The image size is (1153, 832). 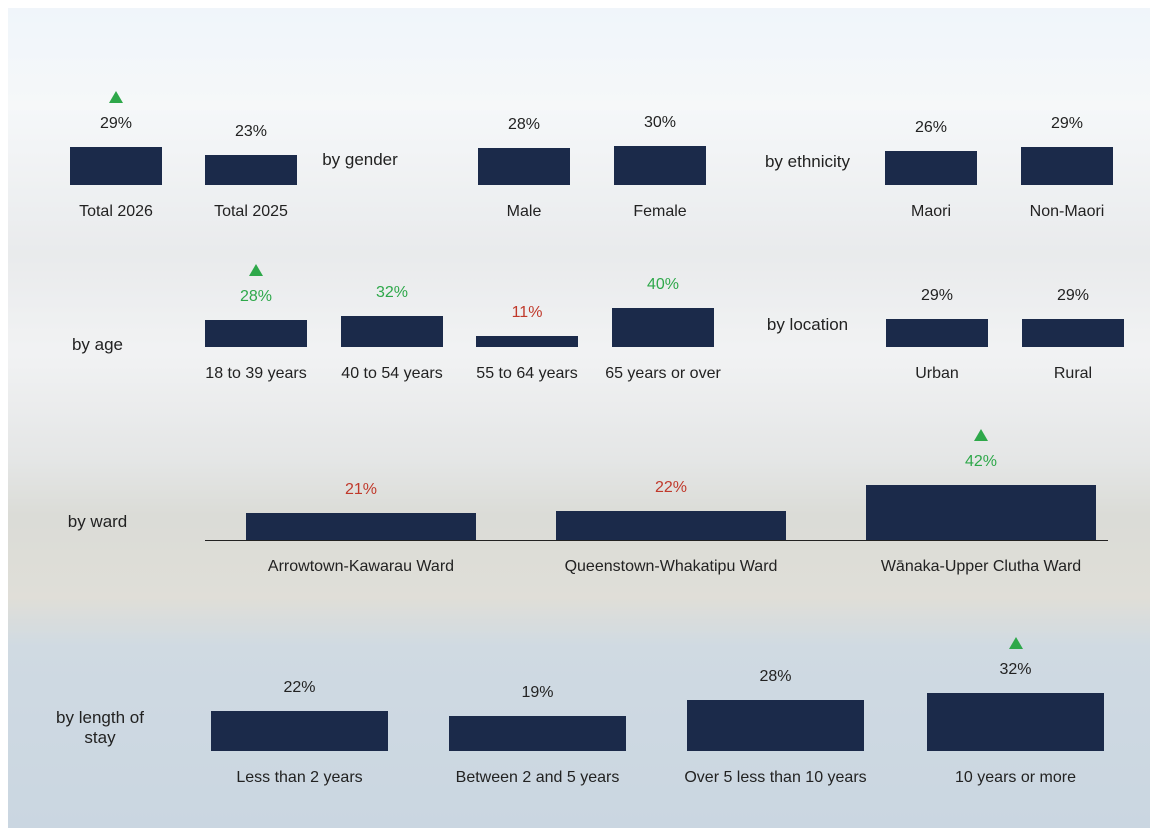 I want to click on category-label: Total 2026, so click(x=116, y=211).